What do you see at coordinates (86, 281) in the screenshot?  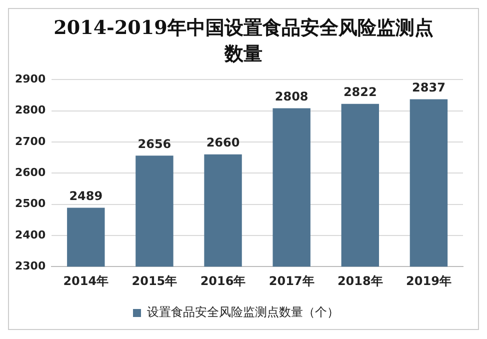 I see `x-tick-label: 2014年` at bounding box center [86, 281].